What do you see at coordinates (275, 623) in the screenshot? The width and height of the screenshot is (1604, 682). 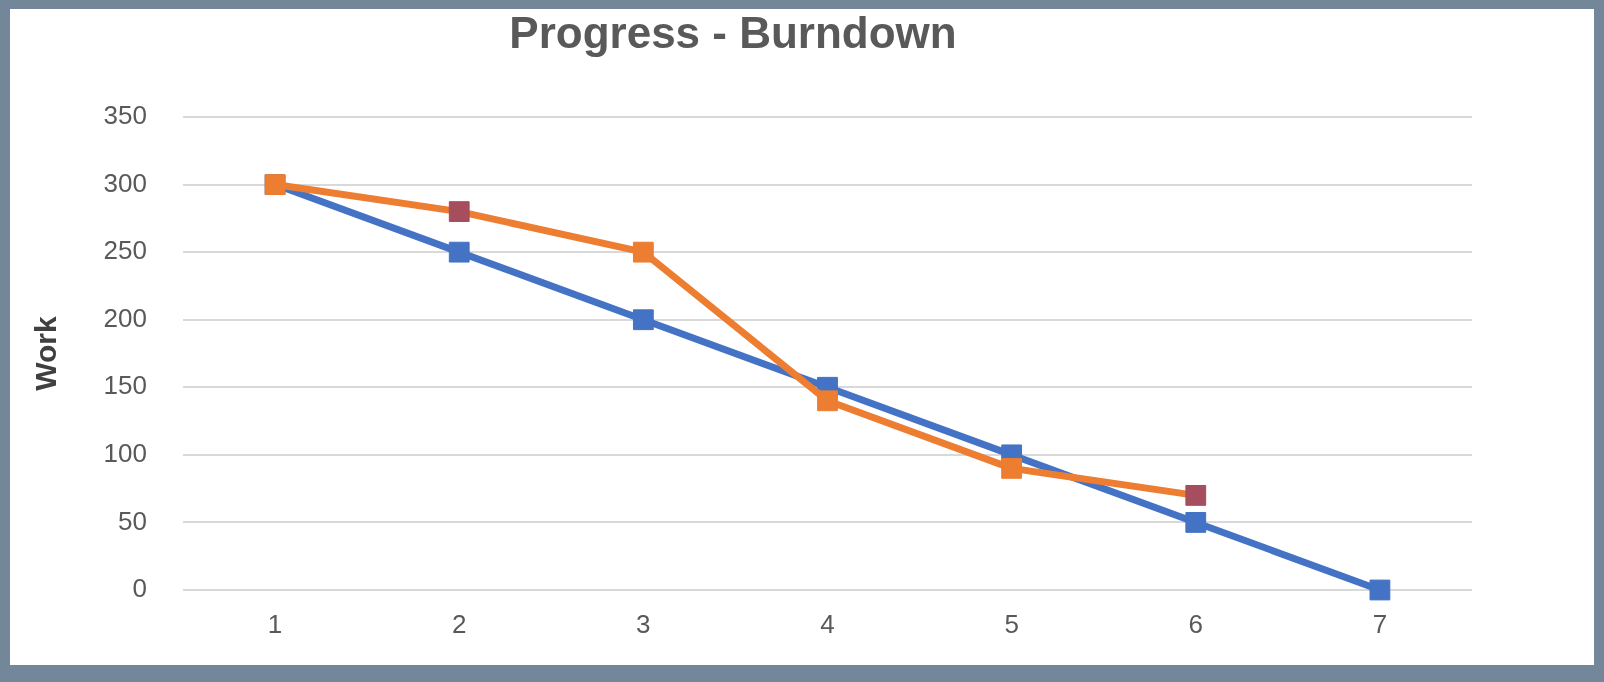 I see `x-tick-label: 1` at bounding box center [275, 623].